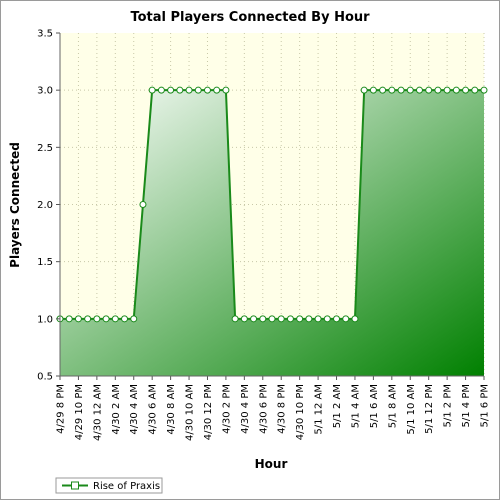 The height and width of the screenshot is (500, 500). Describe the element at coordinates (485, 405) in the screenshot. I see `x-tick-label: 5/1 6 PM` at that location.